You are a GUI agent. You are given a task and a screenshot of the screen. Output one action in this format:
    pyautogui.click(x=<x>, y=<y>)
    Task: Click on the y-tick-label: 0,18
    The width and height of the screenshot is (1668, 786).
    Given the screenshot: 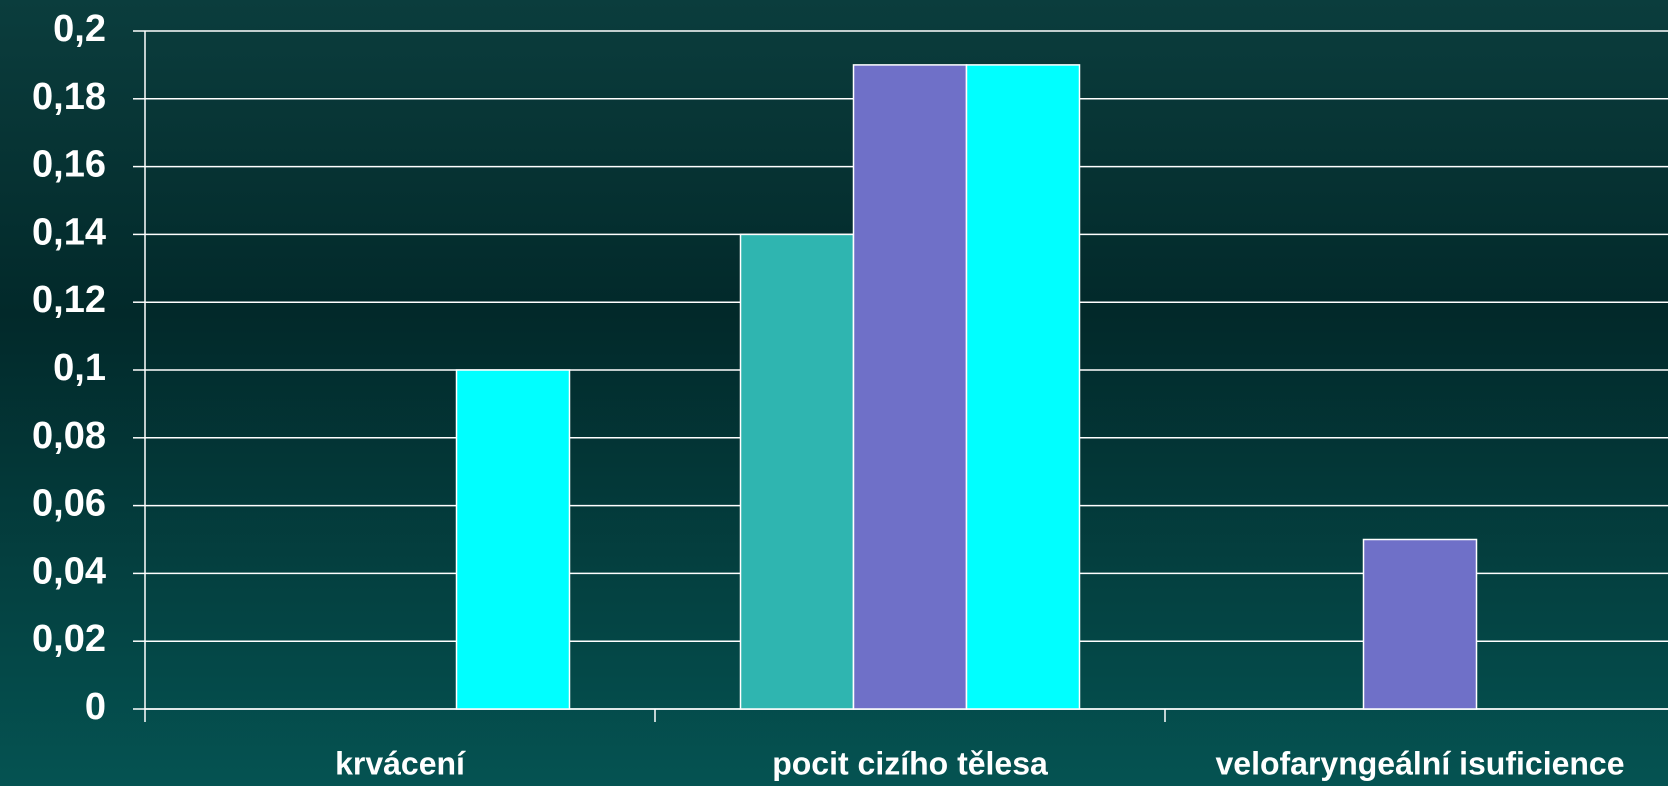 What is the action you would take?
    pyautogui.click(x=69, y=97)
    